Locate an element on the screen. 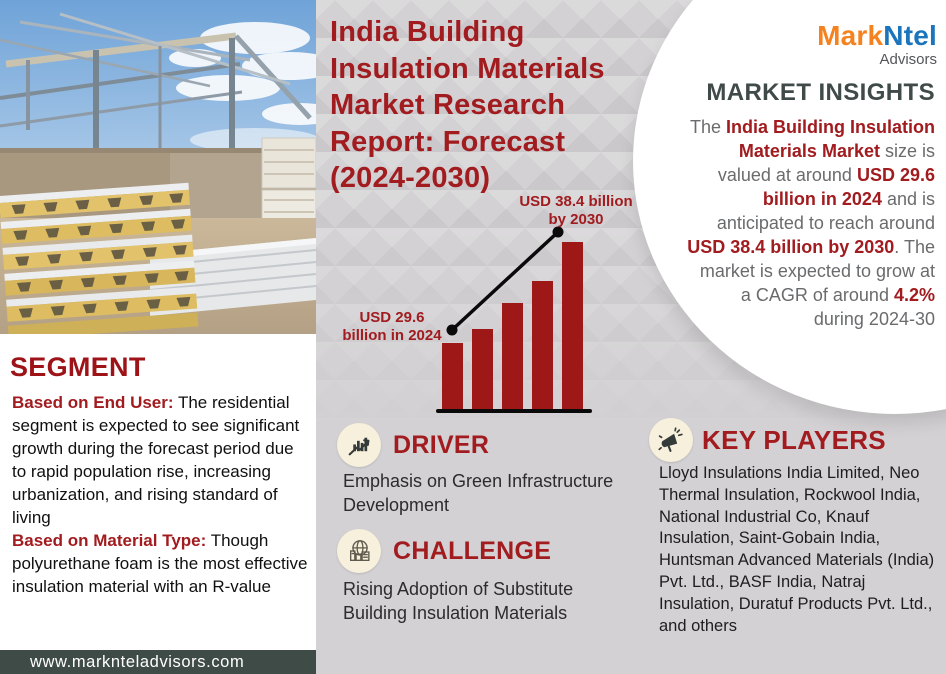 Image resolution: width=946 pixels, height=674 pixels. challenge-heading: CHALLENGE is located at coordinates (472, 551).